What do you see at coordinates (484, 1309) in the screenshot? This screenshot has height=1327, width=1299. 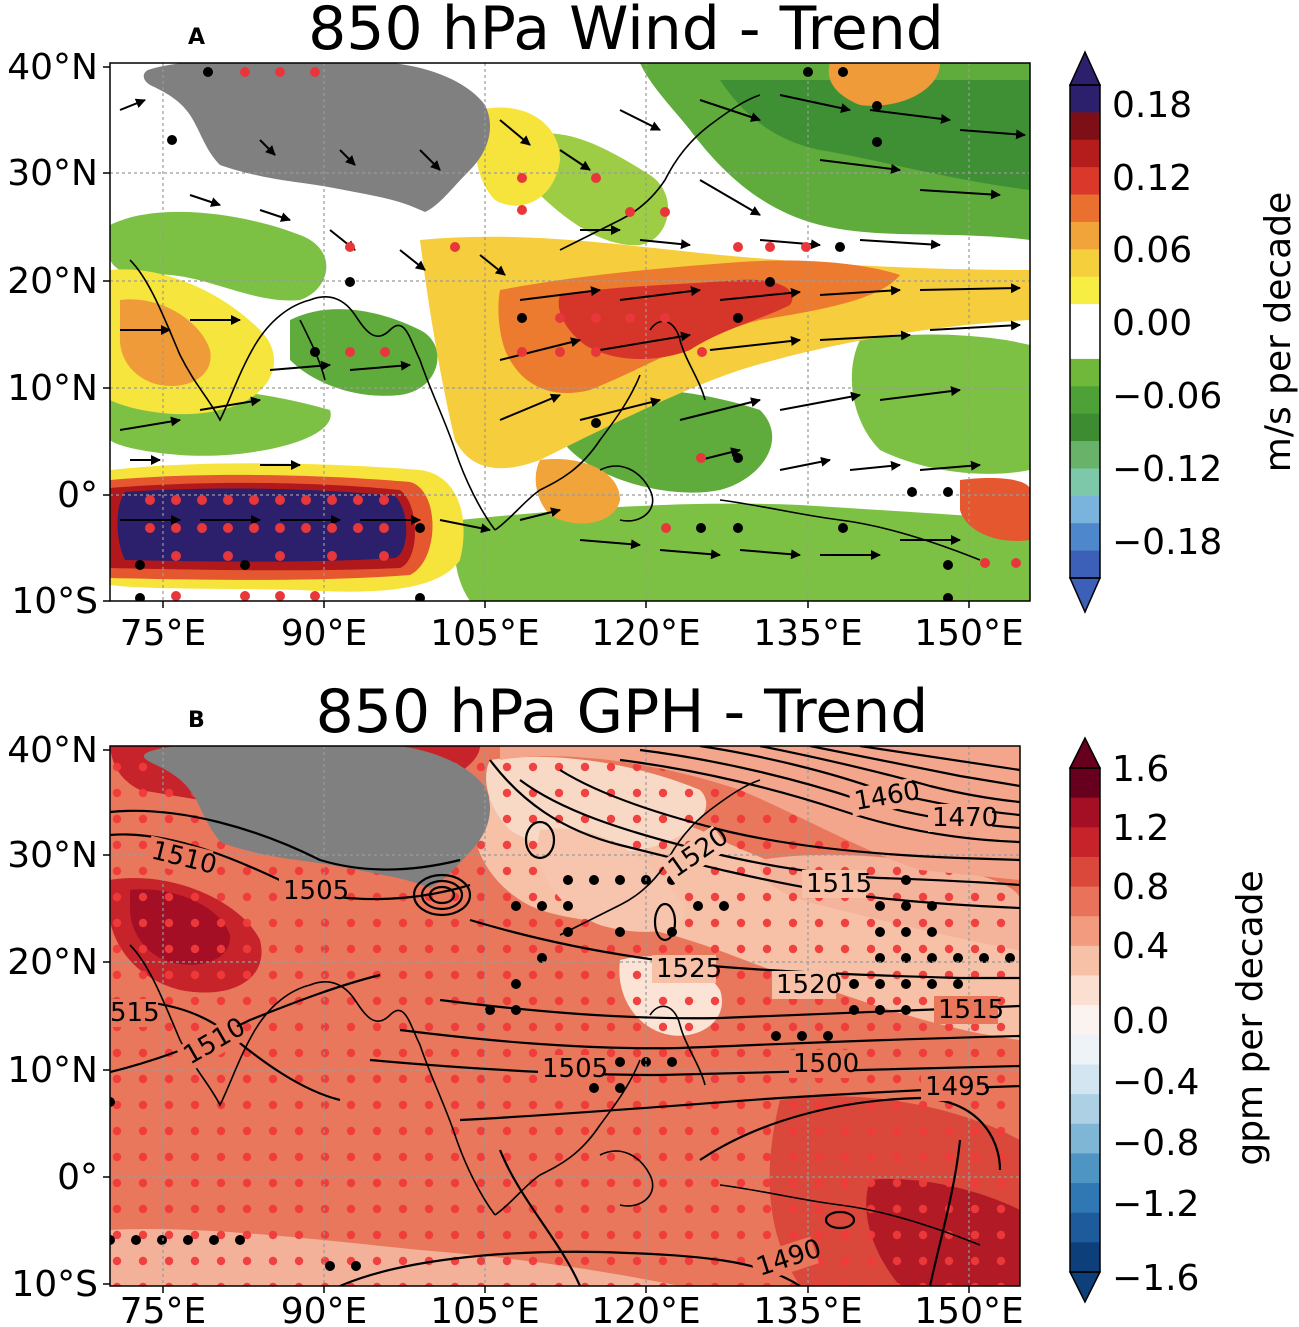 I see `lon-tick-label: 105°E` at bounding box center [484, 1309].